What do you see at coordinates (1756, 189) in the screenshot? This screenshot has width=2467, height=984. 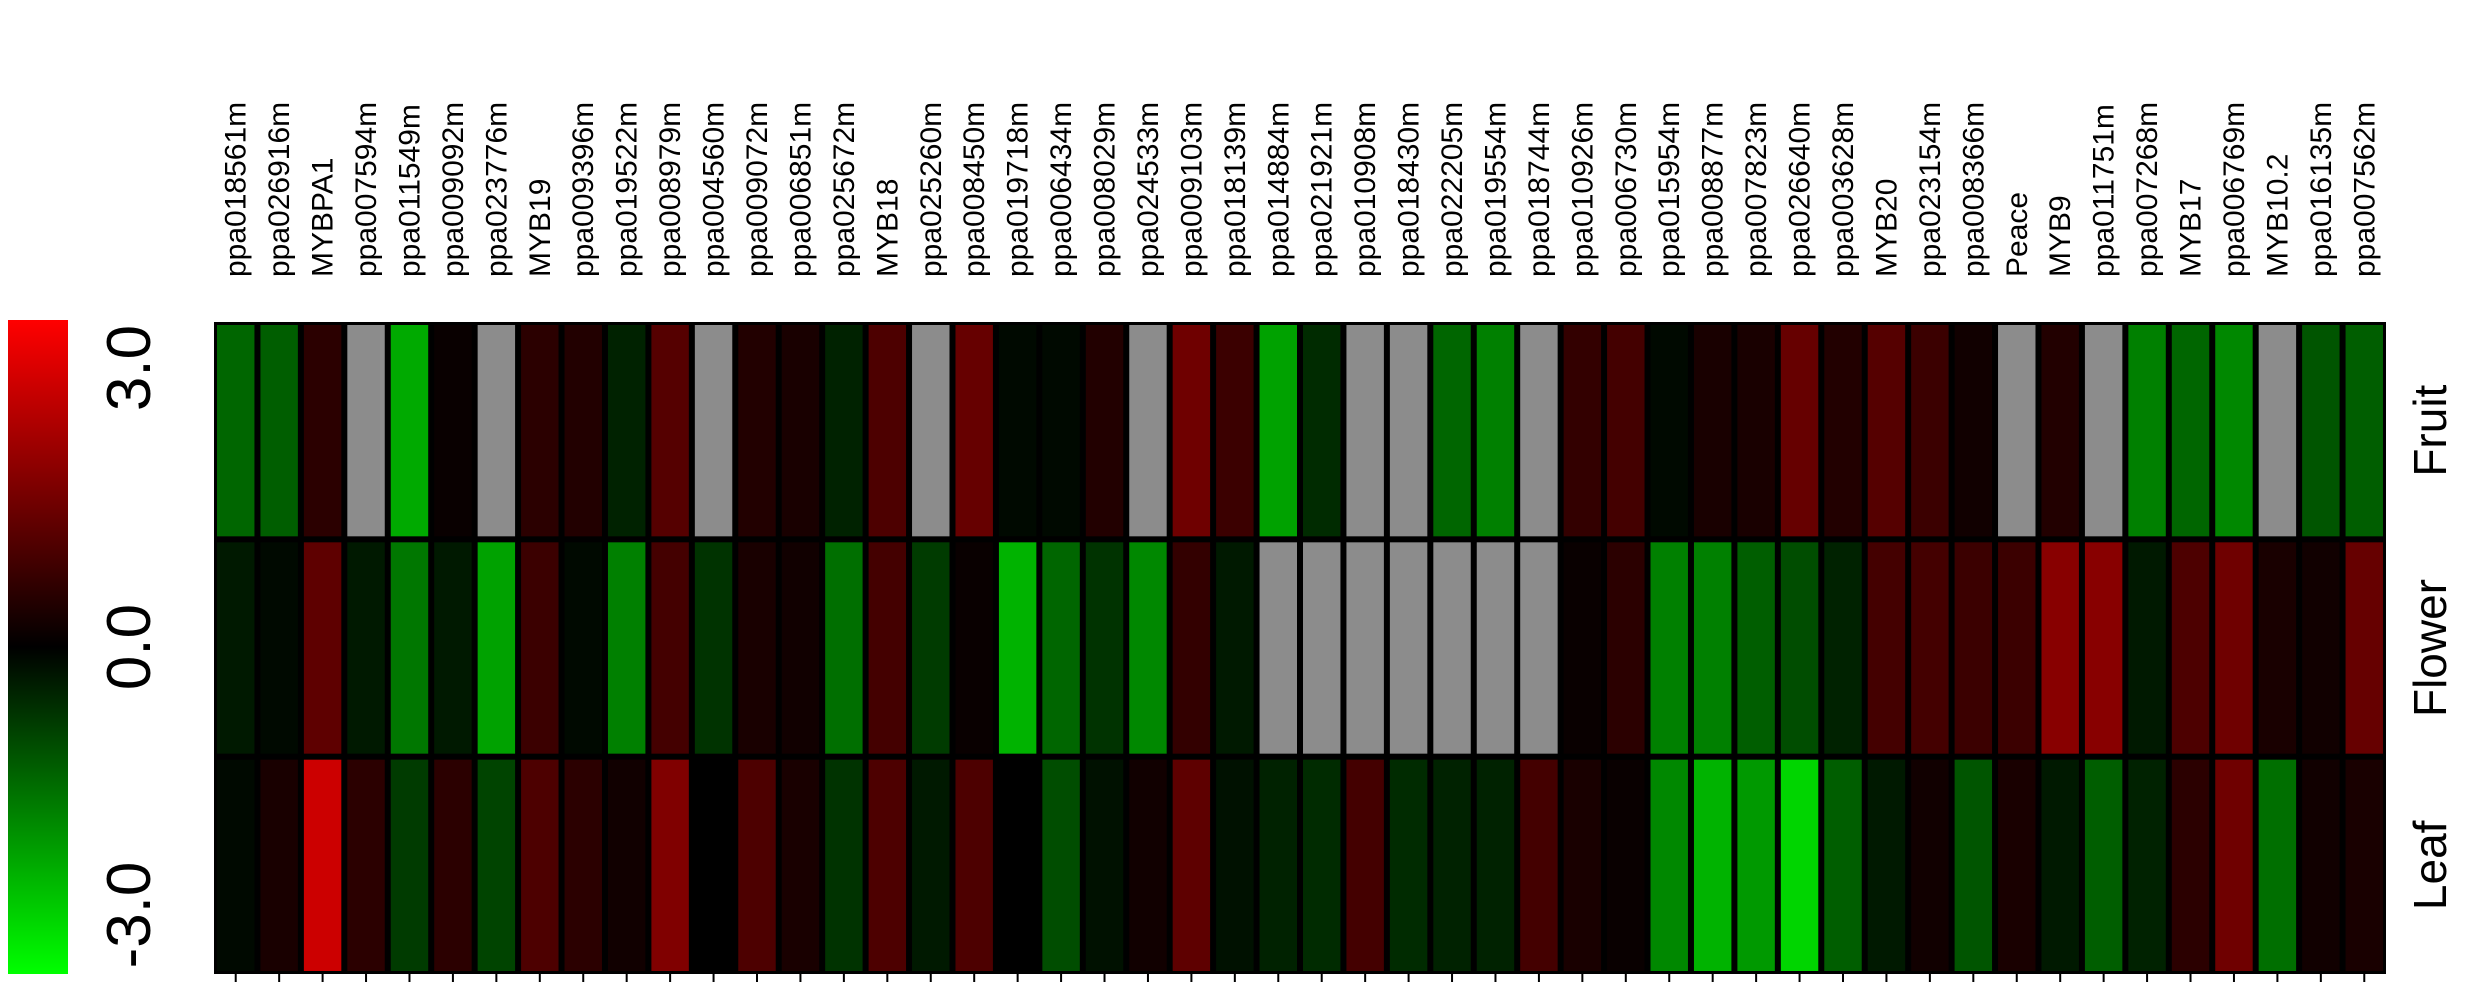 I see `column-label: ppa007823m` at bounding box center [1756, 189].